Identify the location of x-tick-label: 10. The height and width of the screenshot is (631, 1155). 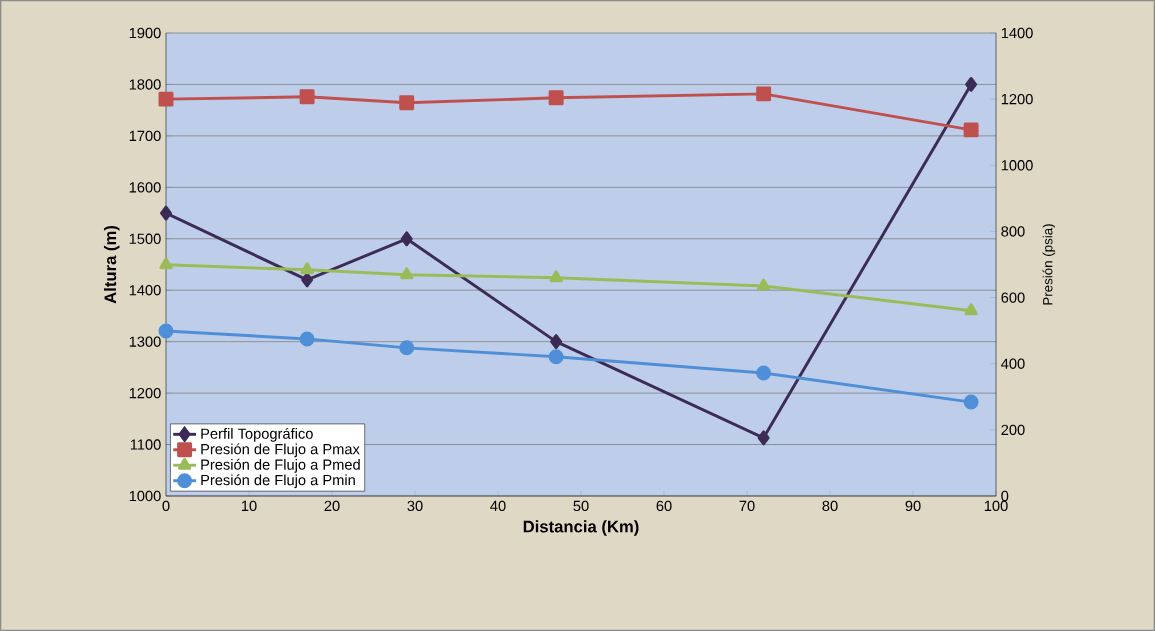
(249, 506).